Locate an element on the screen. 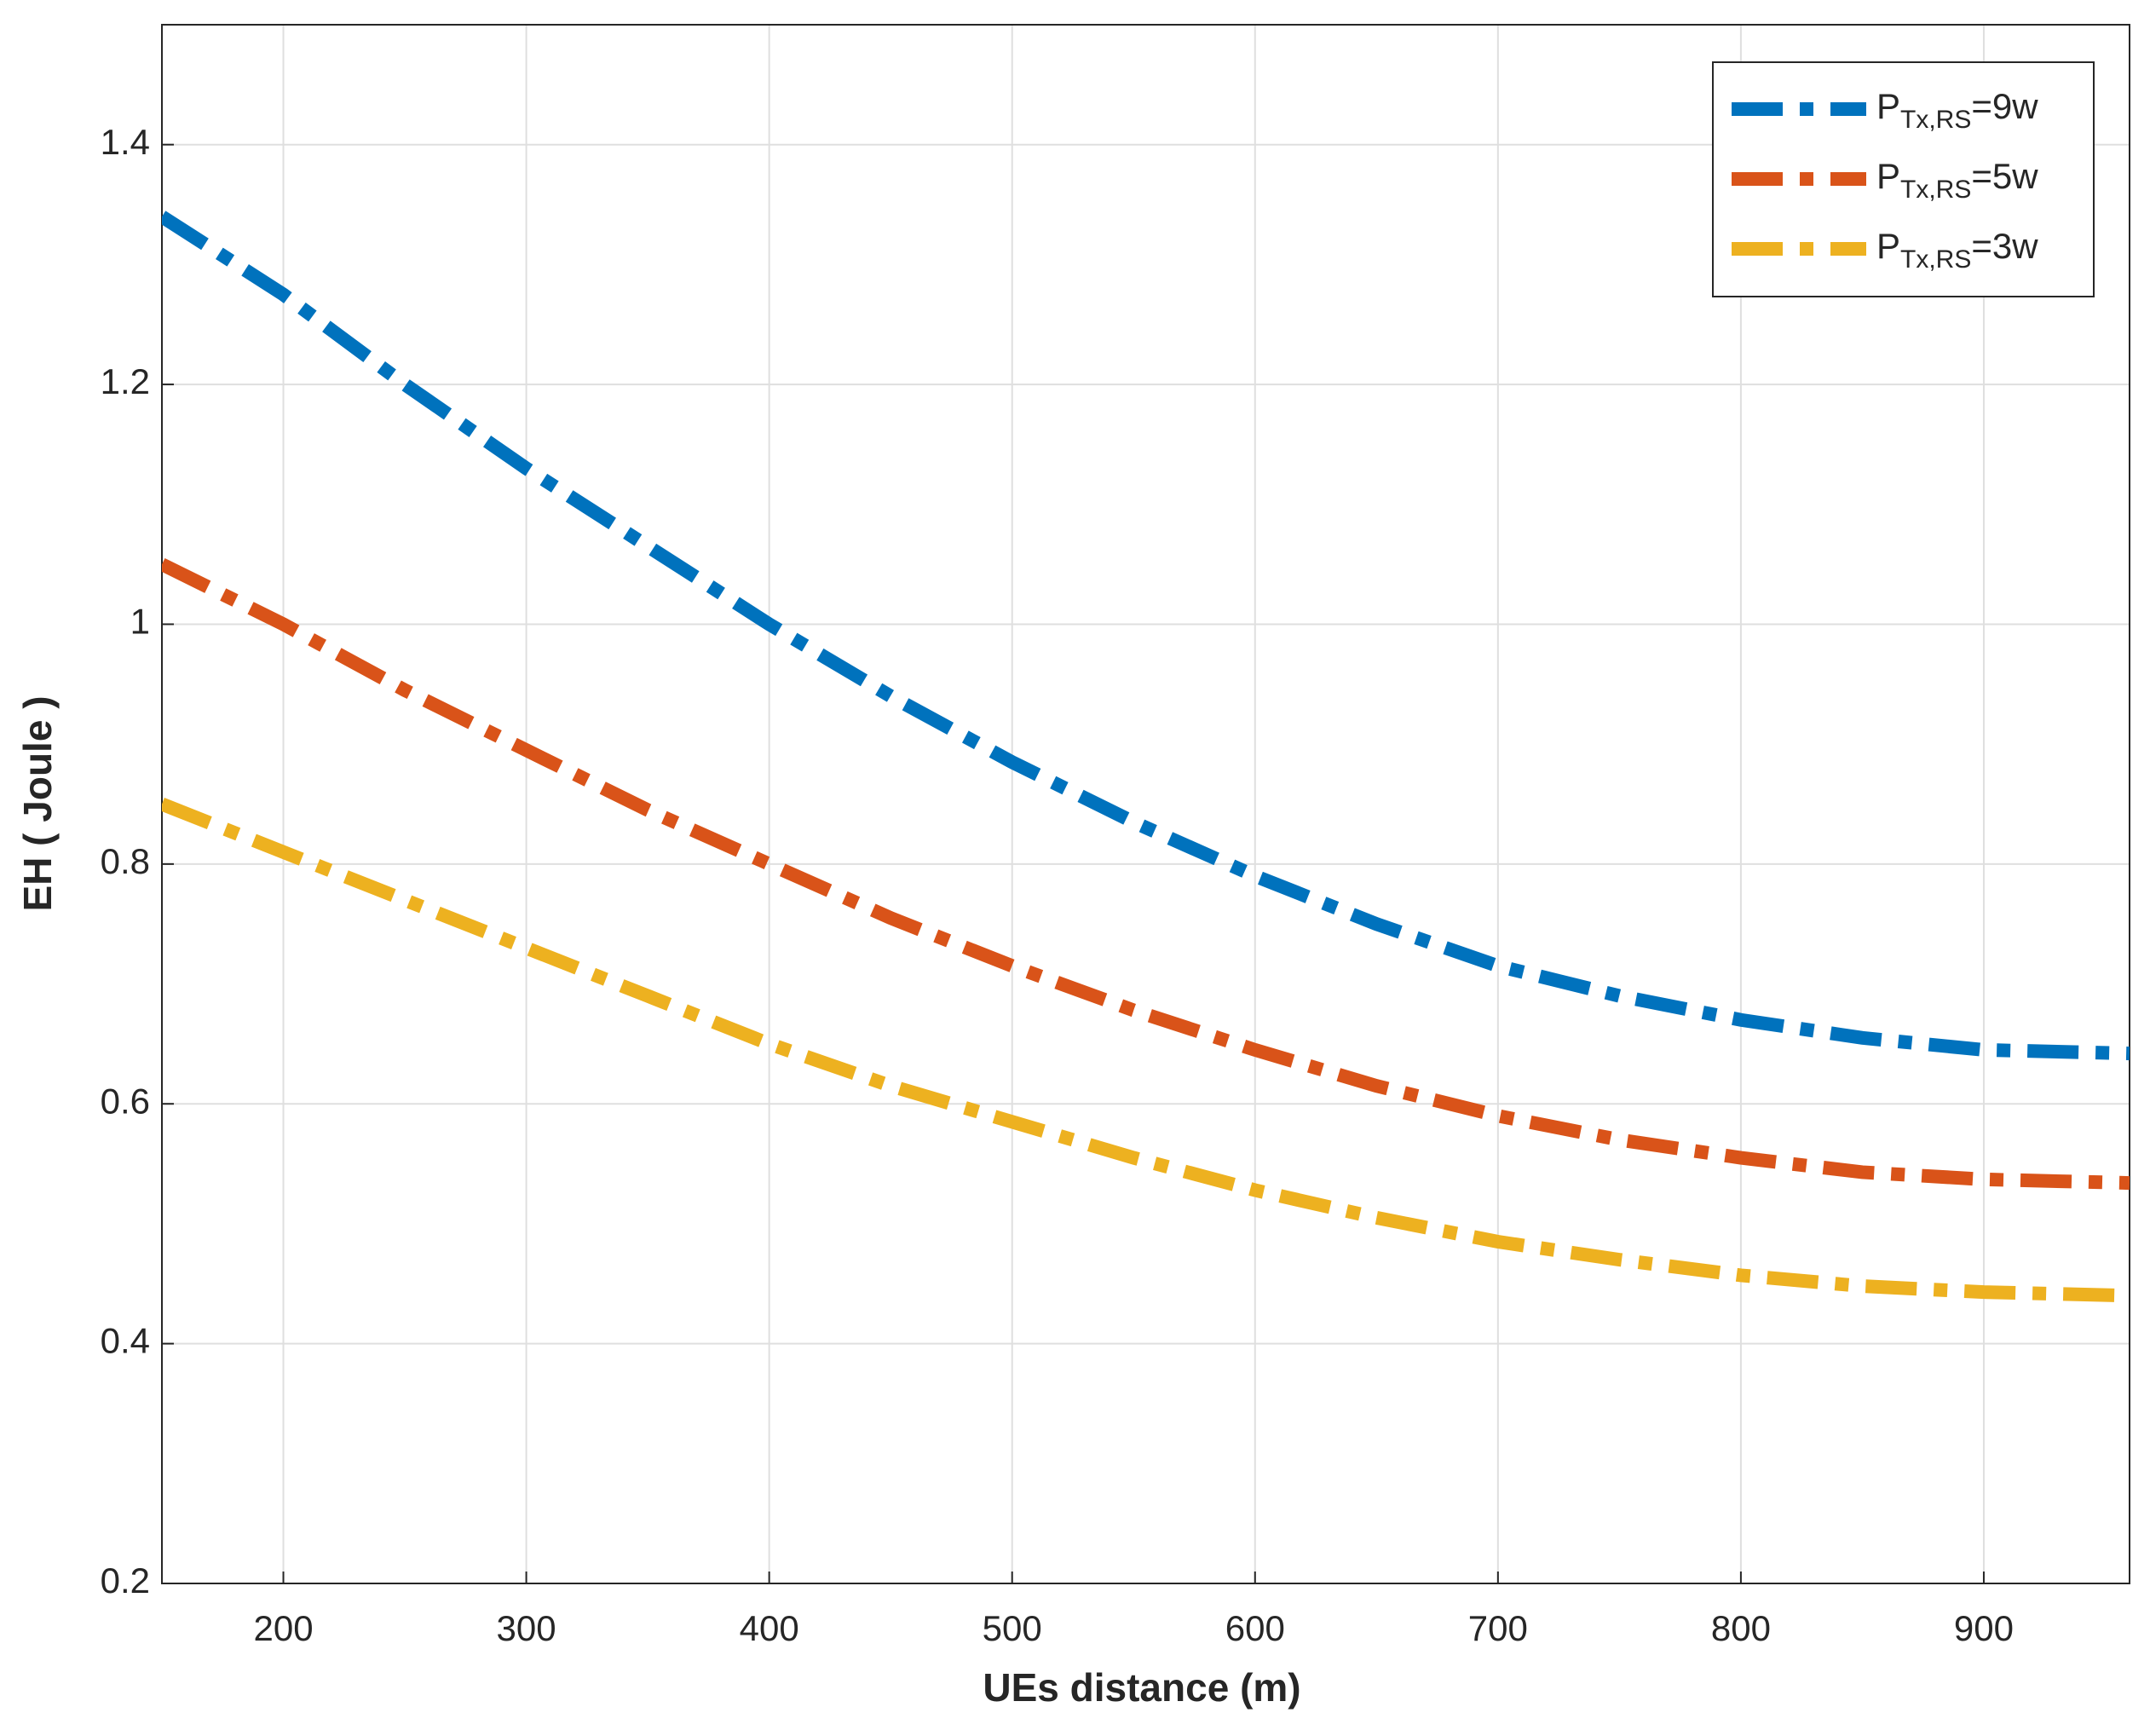  y-tick-label: 0.6 is located at coordinates (125, 1101).